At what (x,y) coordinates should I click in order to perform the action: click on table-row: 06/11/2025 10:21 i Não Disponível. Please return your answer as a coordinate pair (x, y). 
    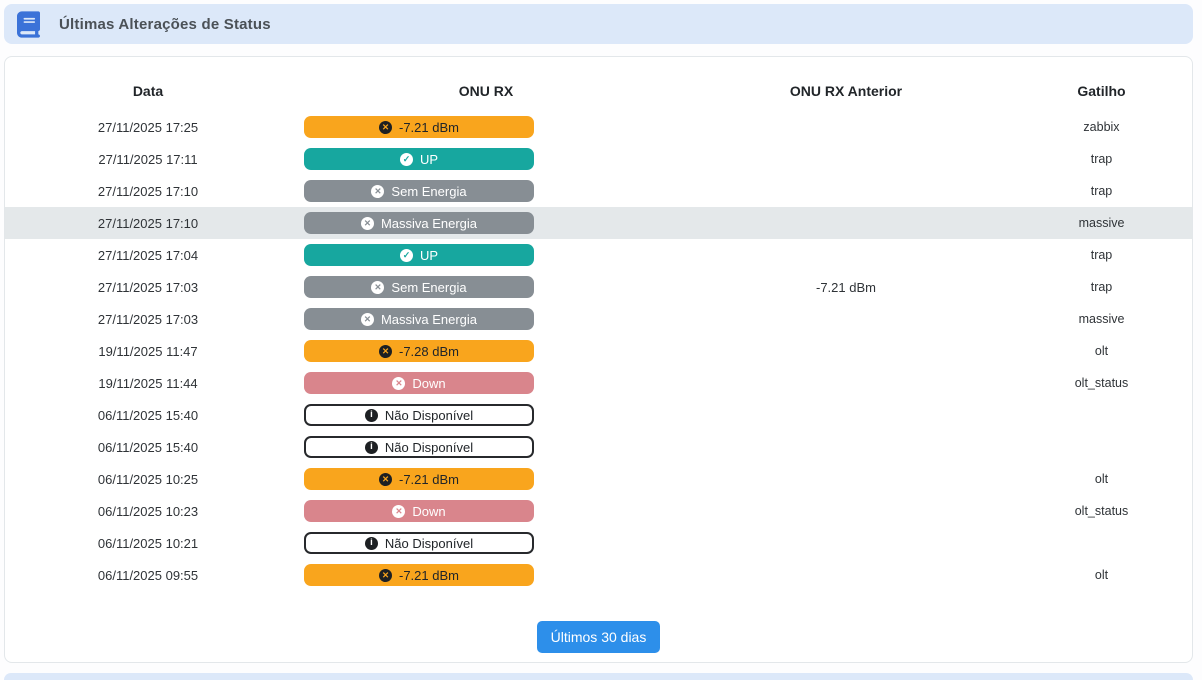
    Looking at the image, I should click on (598, 543).